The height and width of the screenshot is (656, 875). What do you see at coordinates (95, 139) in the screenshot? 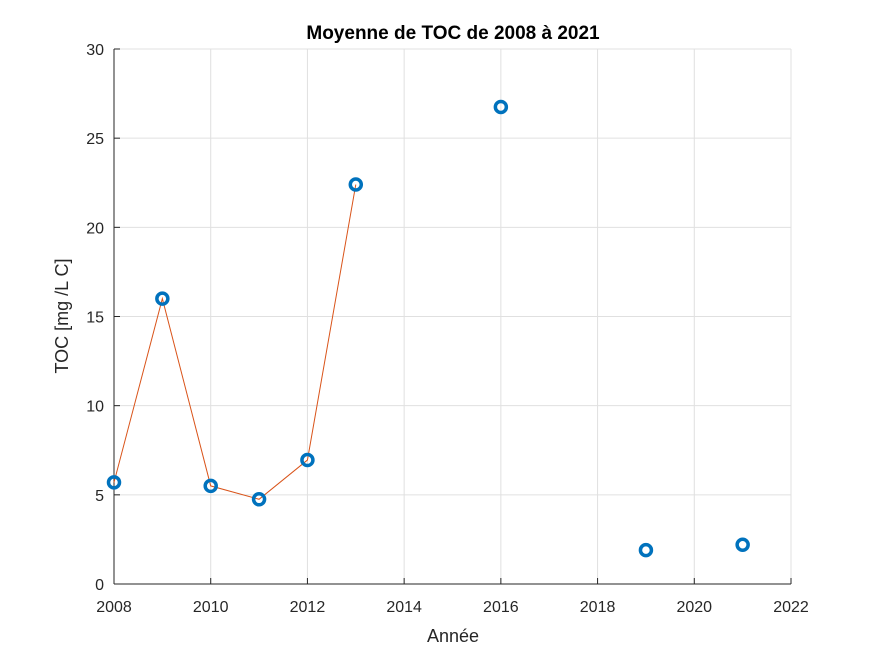
I see `y-tick-label: 25` at bounding box center [95, 139].